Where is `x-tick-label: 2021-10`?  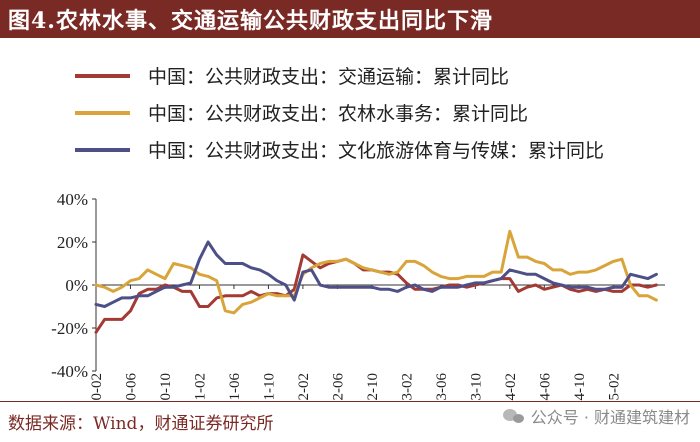
x-tick-label: 2021-10 is located at coordinates (269, 387).